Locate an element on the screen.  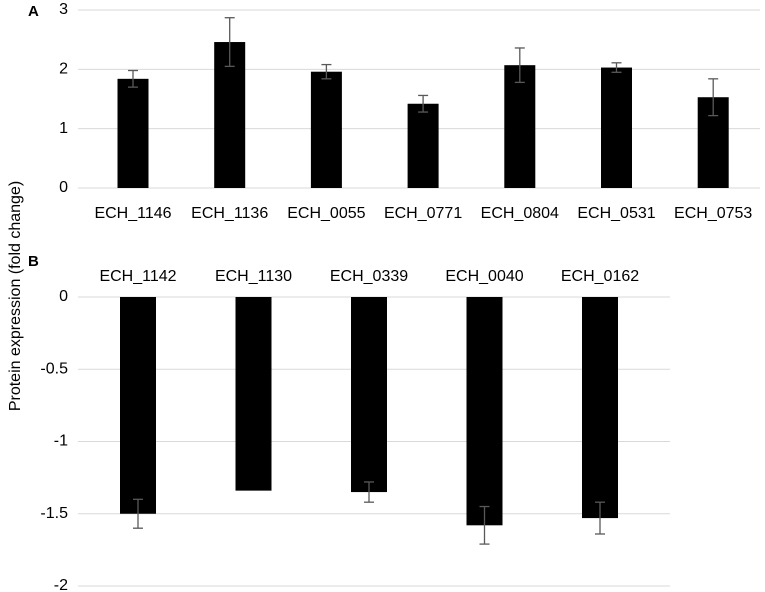
category-label: ECH_1142 is located at coordinates (137, 276).